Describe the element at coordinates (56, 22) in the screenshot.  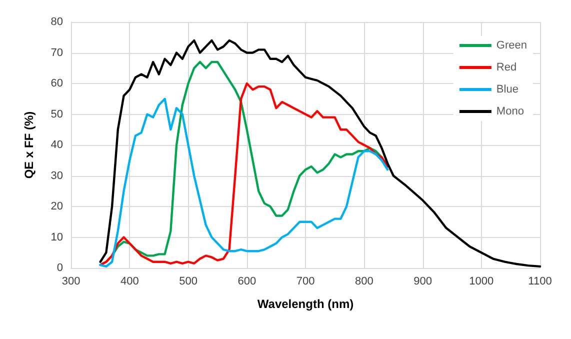
I see `y-tick-label: 80` at that location.